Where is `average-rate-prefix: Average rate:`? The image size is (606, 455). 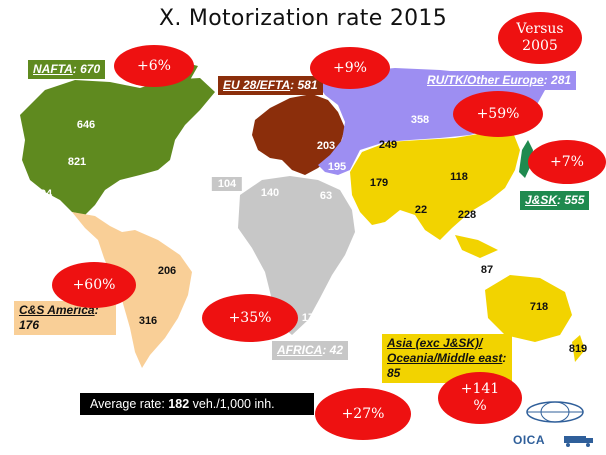
average-rate-prefix: Average rate: is located at coordinates (129, 404).